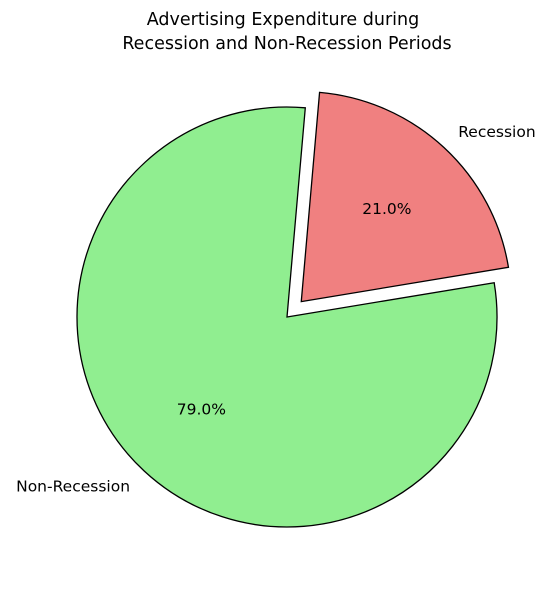 The height and width of the screenshot is (590, 559). What do you see at coordinates (283, 20) in the screenshot?
I see `chart-title-line-1: Advertising Expenditure during` at bounding box center [283, 20].